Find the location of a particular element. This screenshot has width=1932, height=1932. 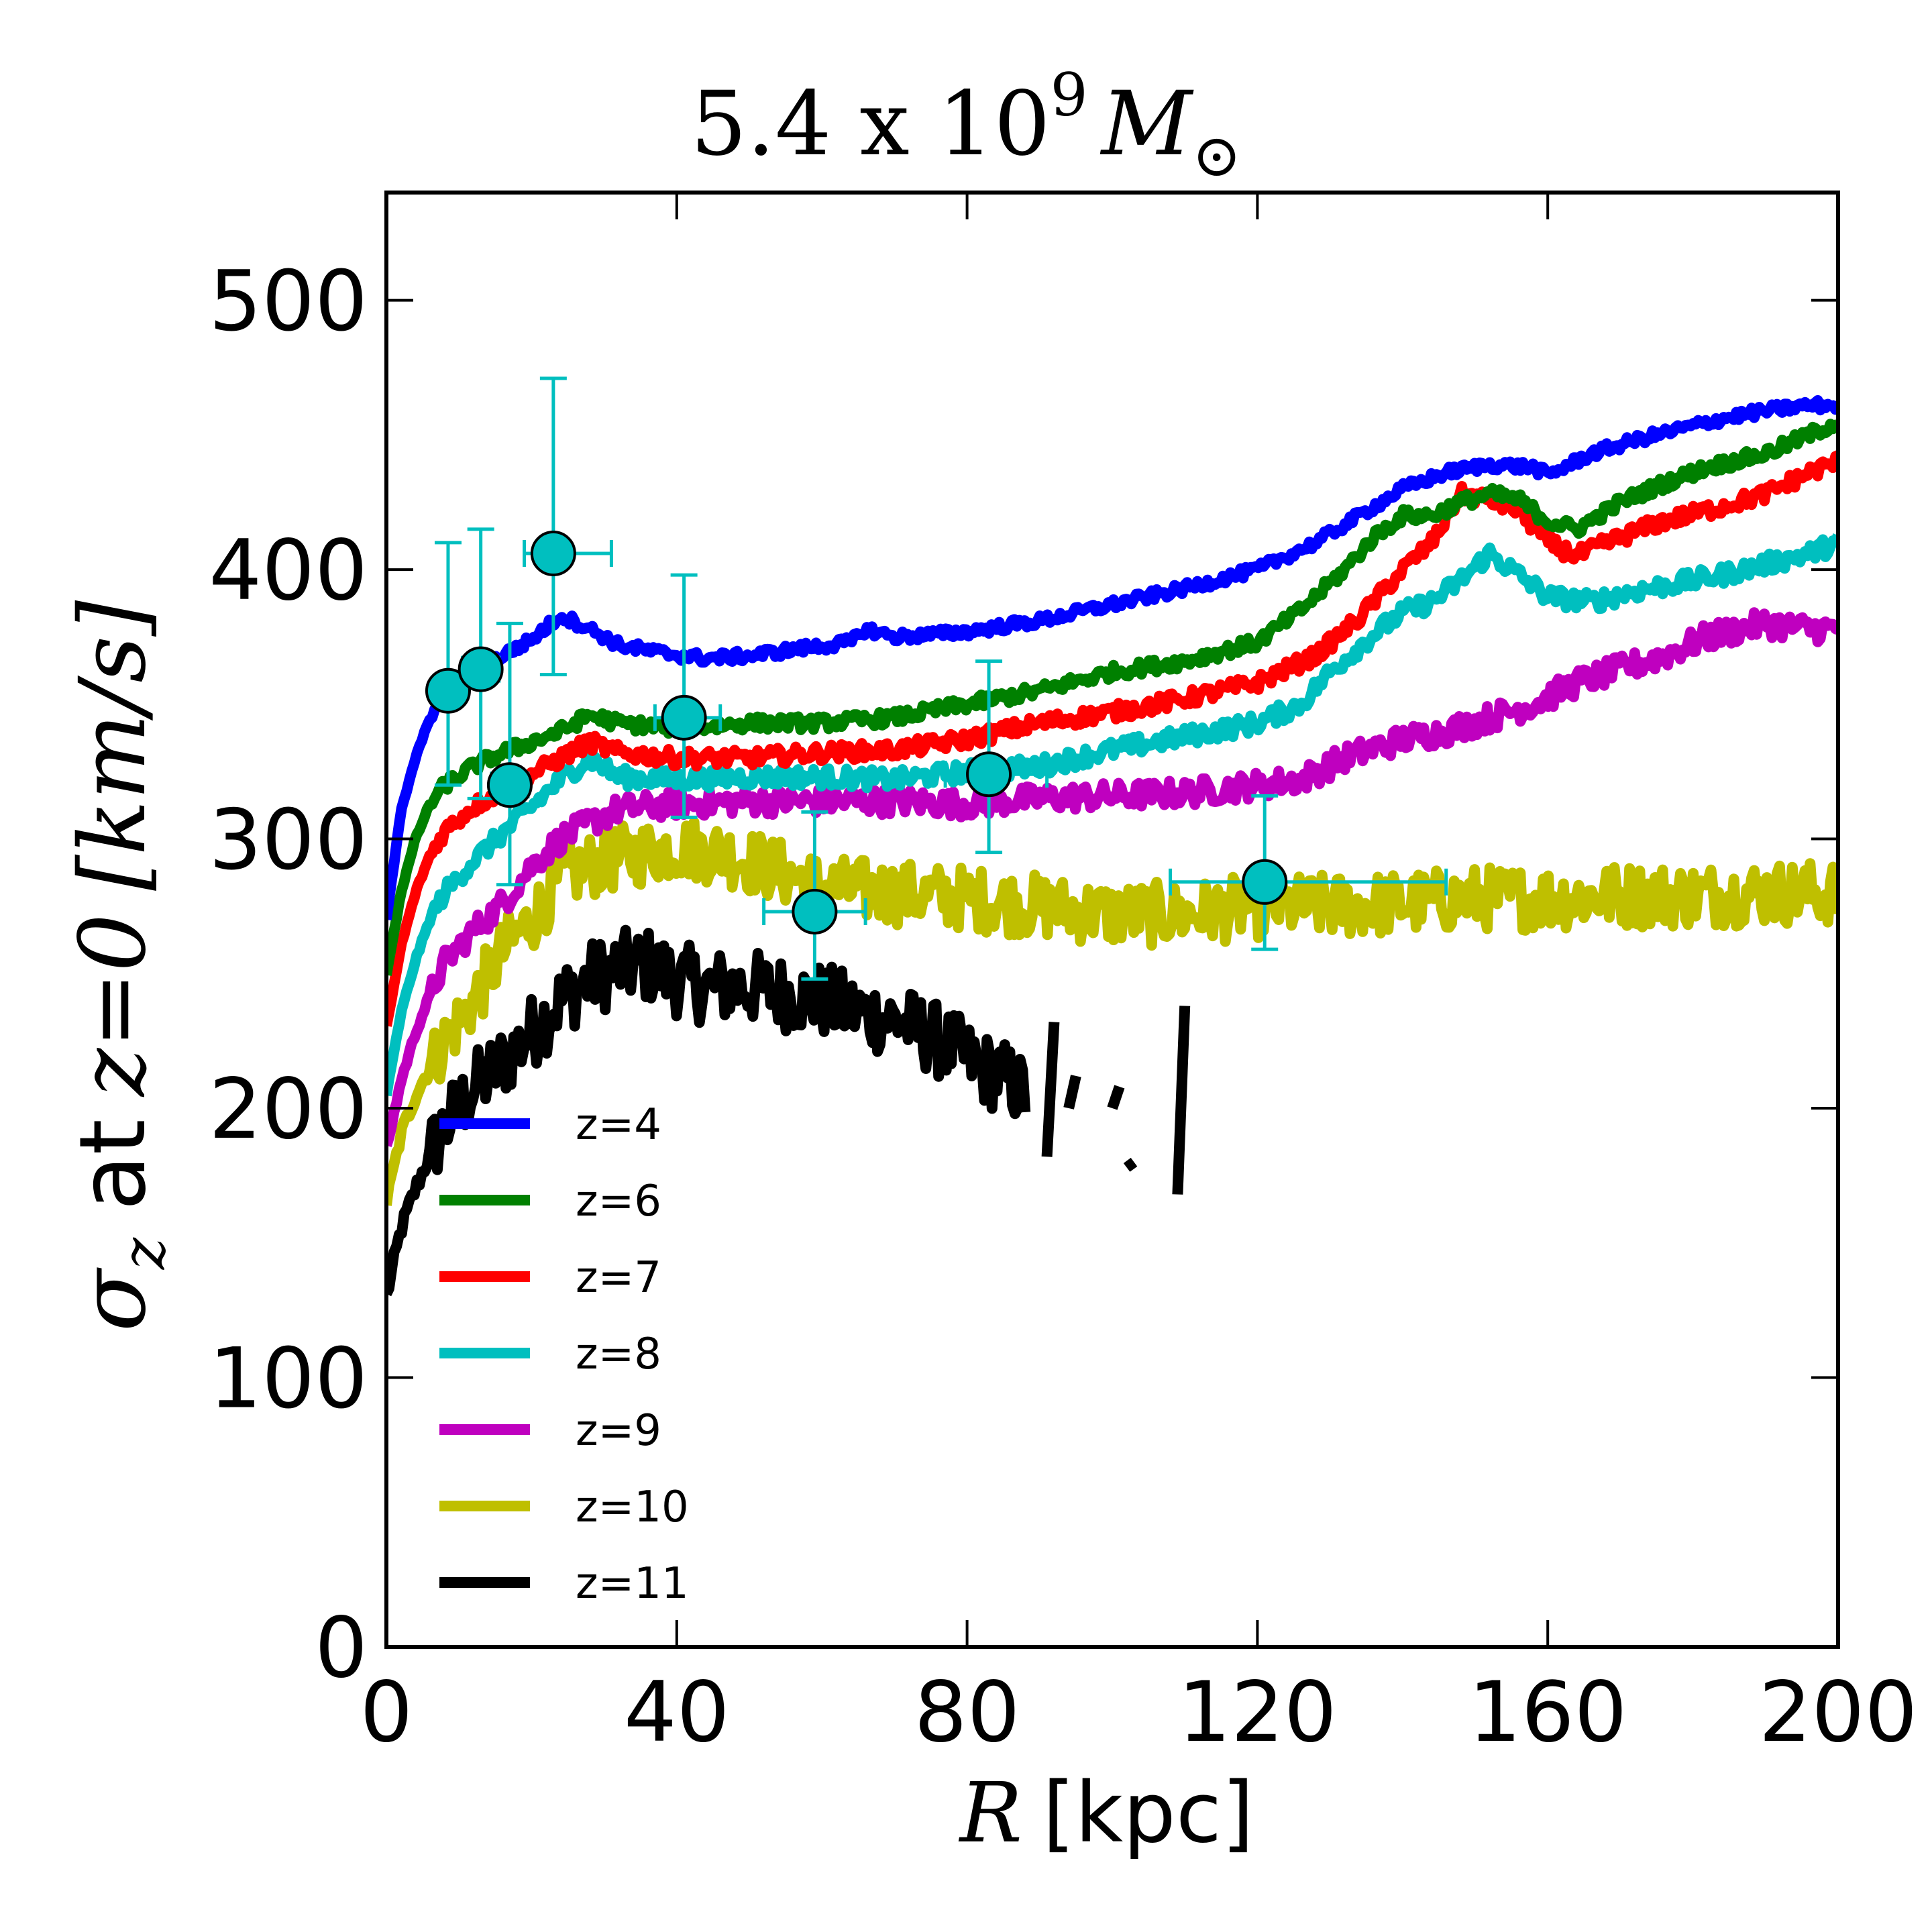

legend-label: z=11 is located at coordinates (632, 1584).